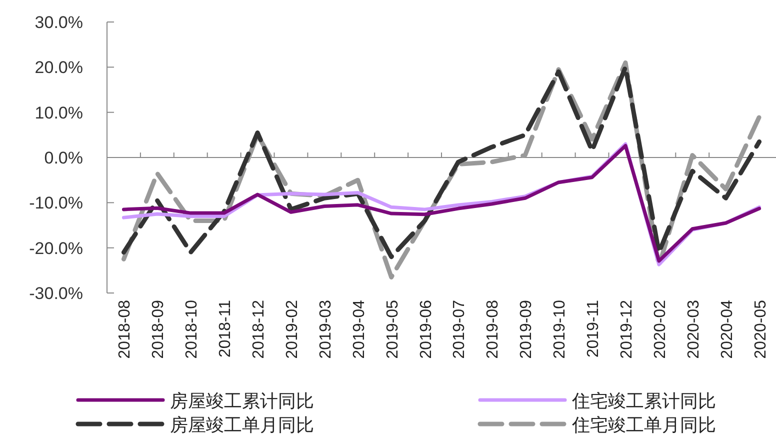 This screenshot has height=439, width=776. I want to click on y-tick-label: -10.0%, so click(56, 203).